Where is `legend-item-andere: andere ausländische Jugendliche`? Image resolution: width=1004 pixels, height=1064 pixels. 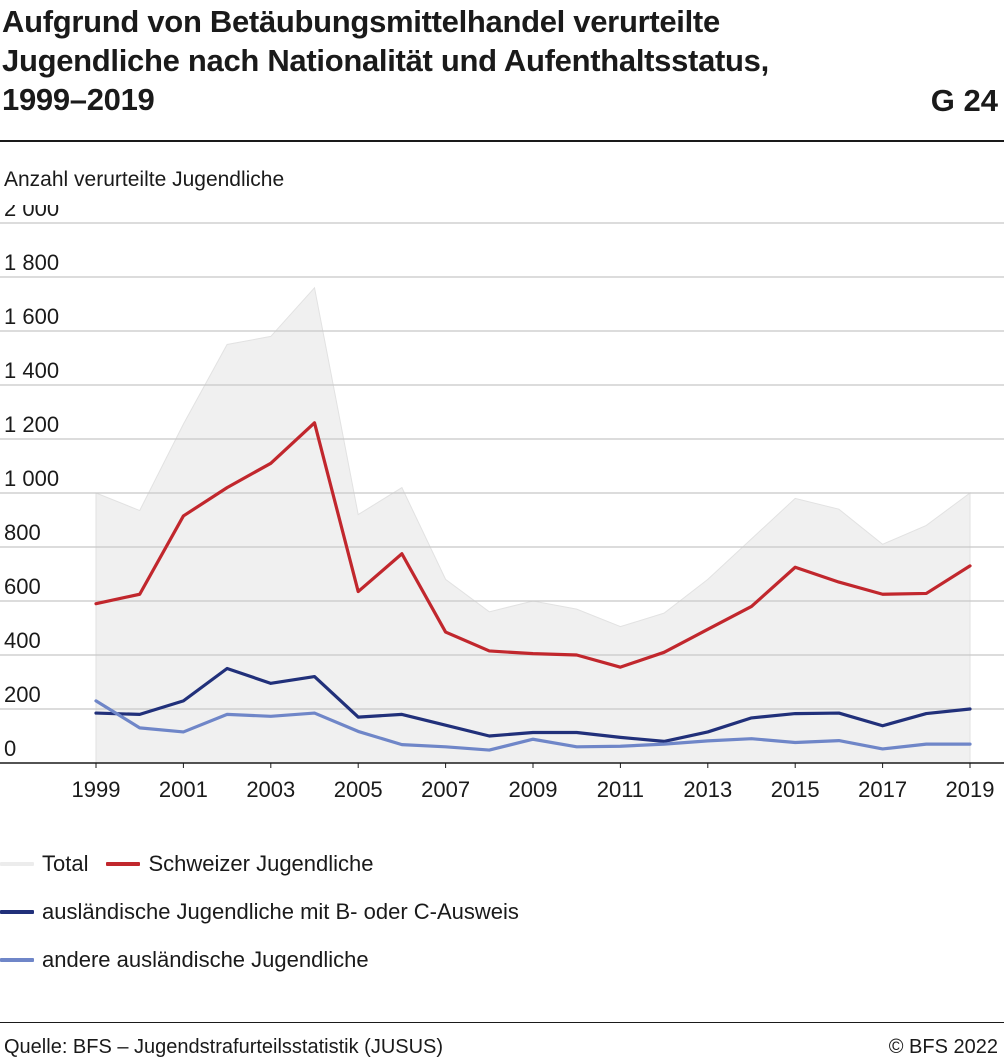
legend-item-andere: andere ausländische Jugendliche is located at coordinates (184, 960).